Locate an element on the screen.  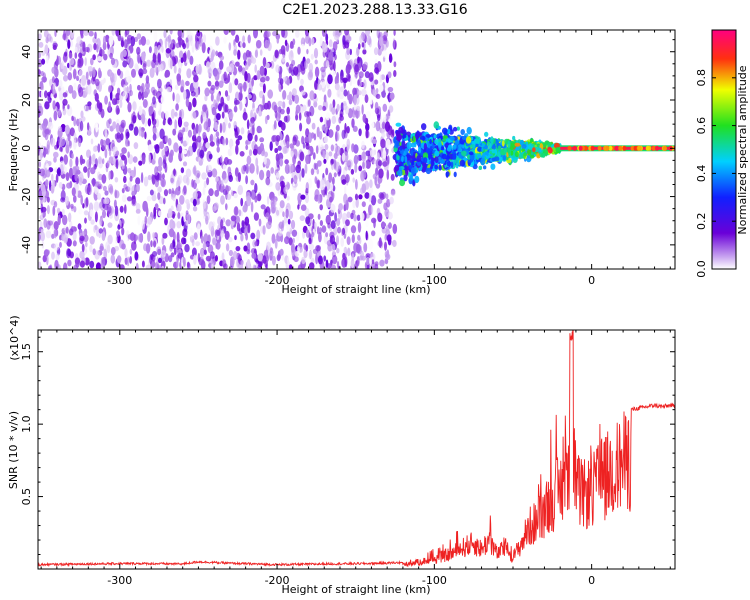
y-tick-label: -20 is located at coordinates (26, 197).